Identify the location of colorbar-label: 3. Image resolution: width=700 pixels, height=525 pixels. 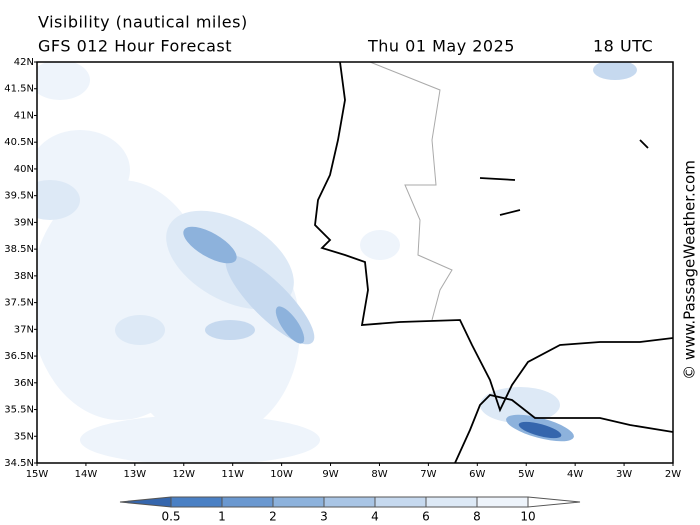
(324, 517).